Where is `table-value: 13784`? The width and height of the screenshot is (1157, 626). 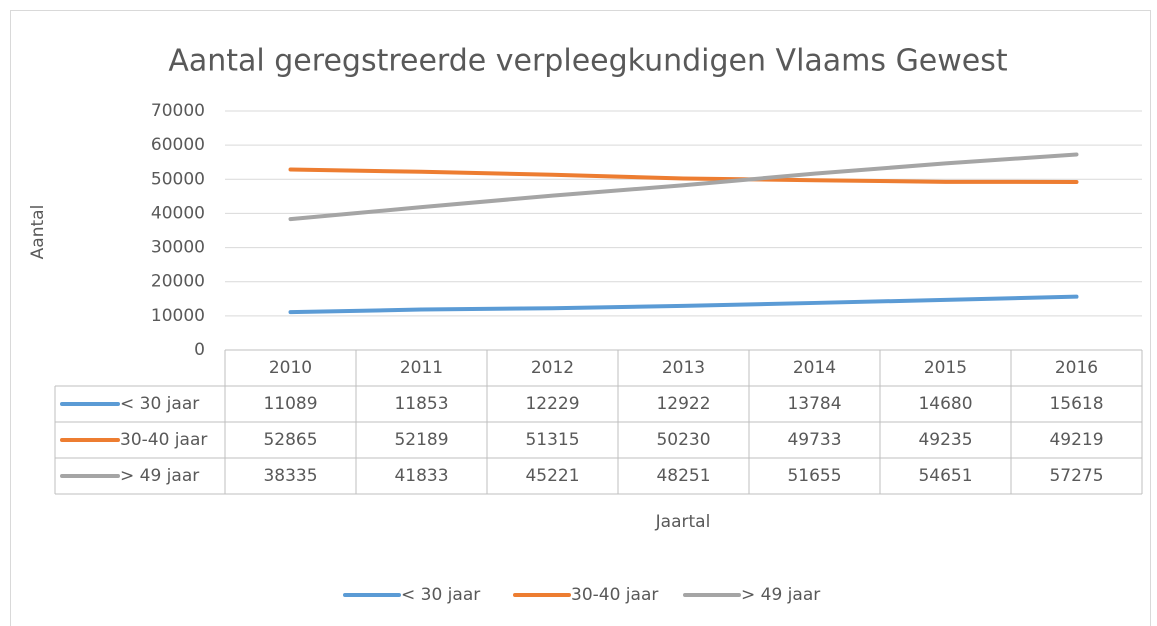
table-value: 13784 is located at coordinates (814, 404).